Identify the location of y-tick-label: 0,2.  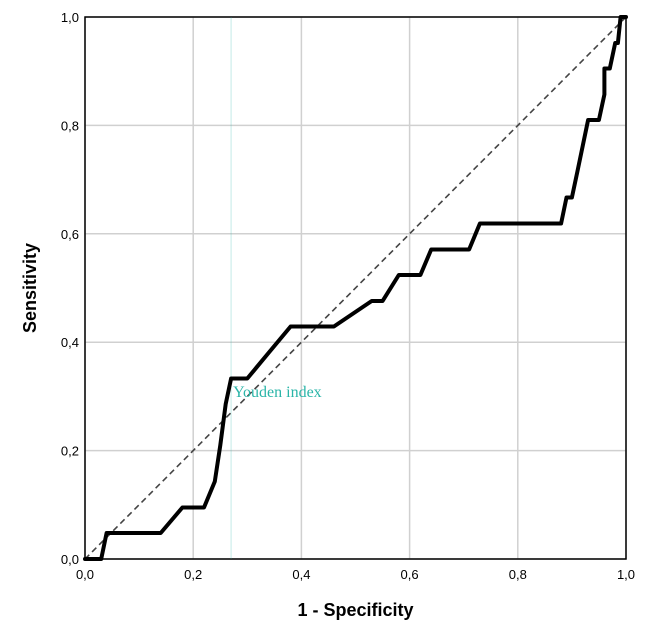
(70, 451).